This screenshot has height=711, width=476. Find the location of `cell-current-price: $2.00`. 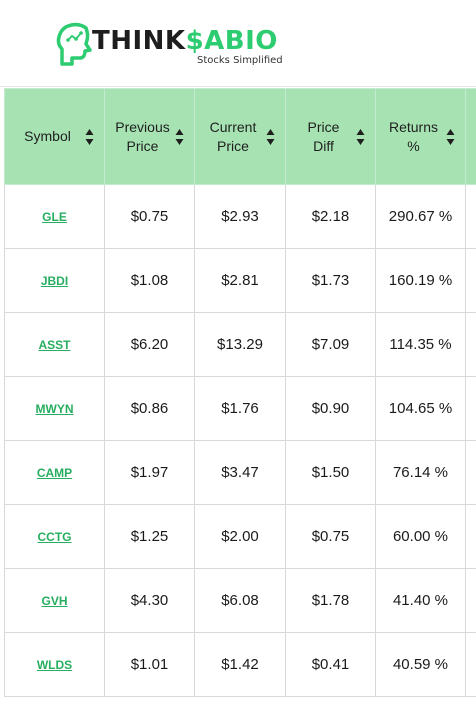

cell-current-price: $2.00 is located at coordinates (240, 536).